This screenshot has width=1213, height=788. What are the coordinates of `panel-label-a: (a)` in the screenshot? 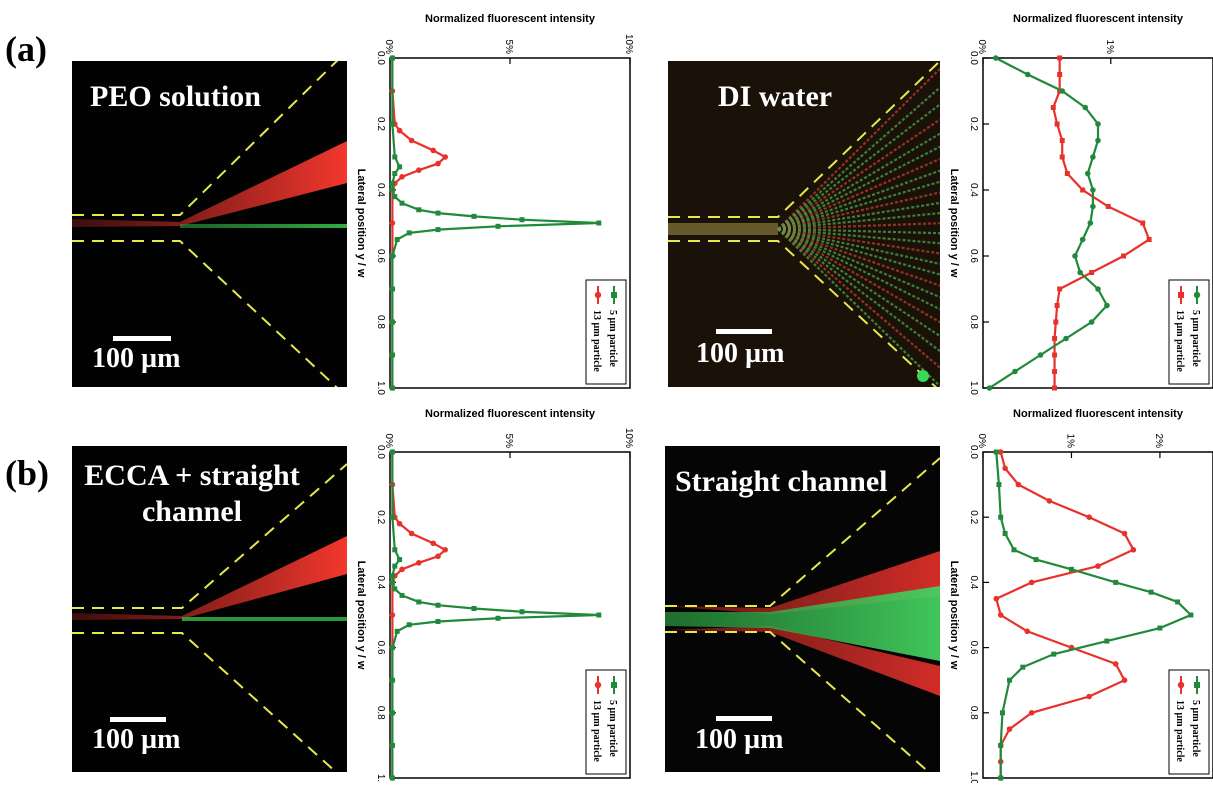 It's located at (26, 49).